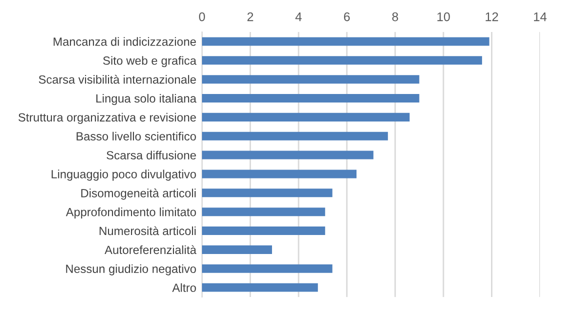 The width and height of the screenshot is (562, 325). What do you see at coordinates (540, 17) in the screenshot?
I see `x-tick-label: 14` at bounding box center [540, 17].